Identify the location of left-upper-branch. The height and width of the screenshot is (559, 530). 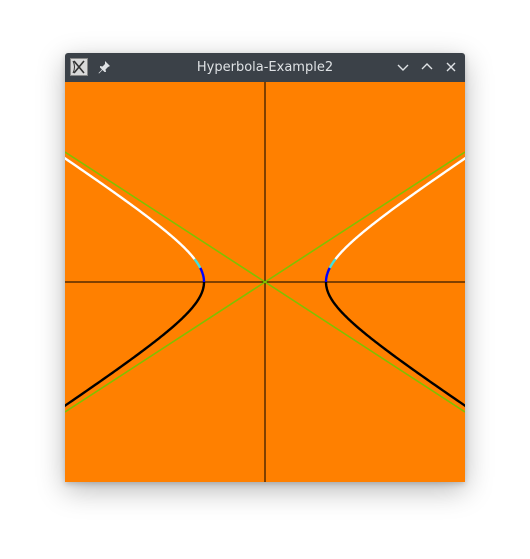
(130, 198).